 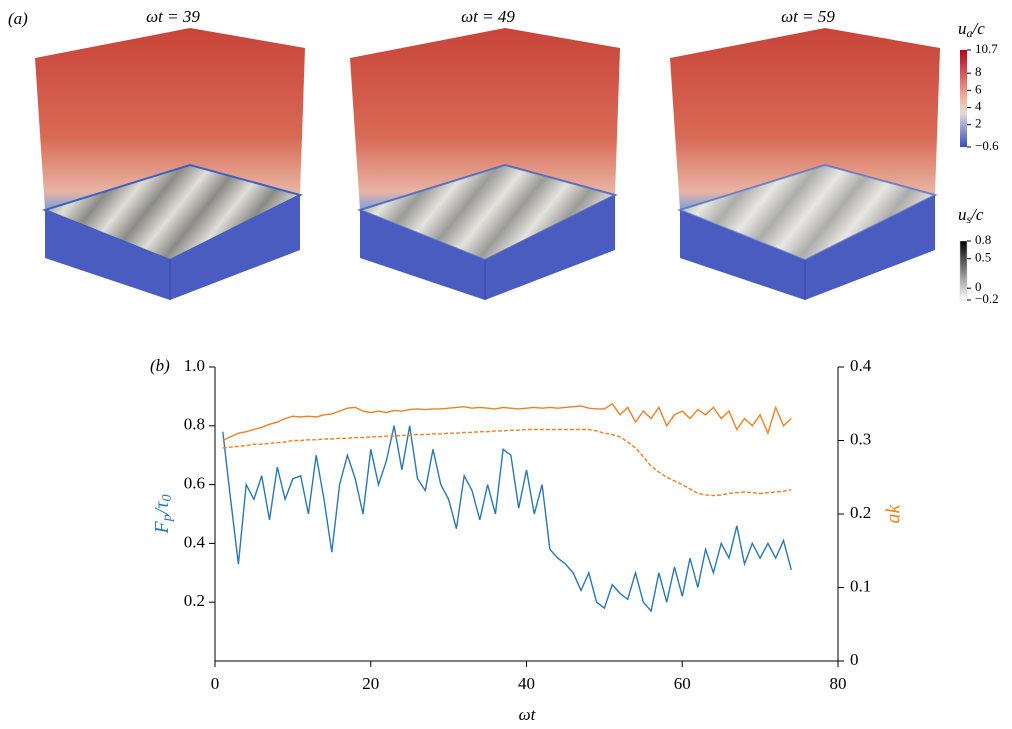 What do you see at coordinates (983, 173) in the screenshot?
I see `colorbar-ticks: 10.7 8 6 4 2 −0.6 0.8 0.5 0−0.2` at bounding box center [983, 173].